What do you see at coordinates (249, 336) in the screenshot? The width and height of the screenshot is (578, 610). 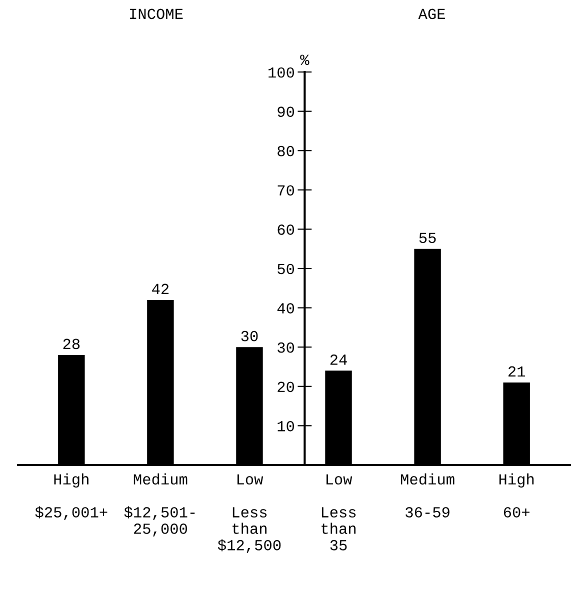 I see `data-label: 30` at bounding box center [249, 336].